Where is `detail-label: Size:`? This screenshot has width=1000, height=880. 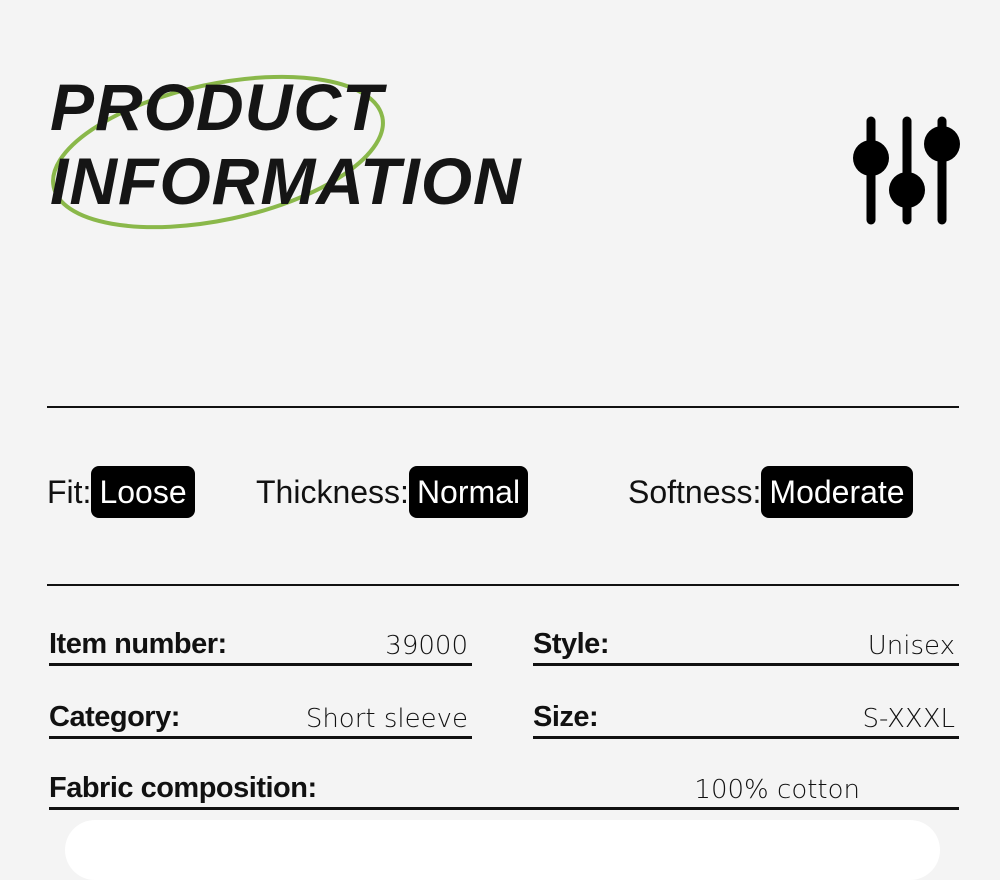
detail-label: Size: is located at coordinates (566, 717).